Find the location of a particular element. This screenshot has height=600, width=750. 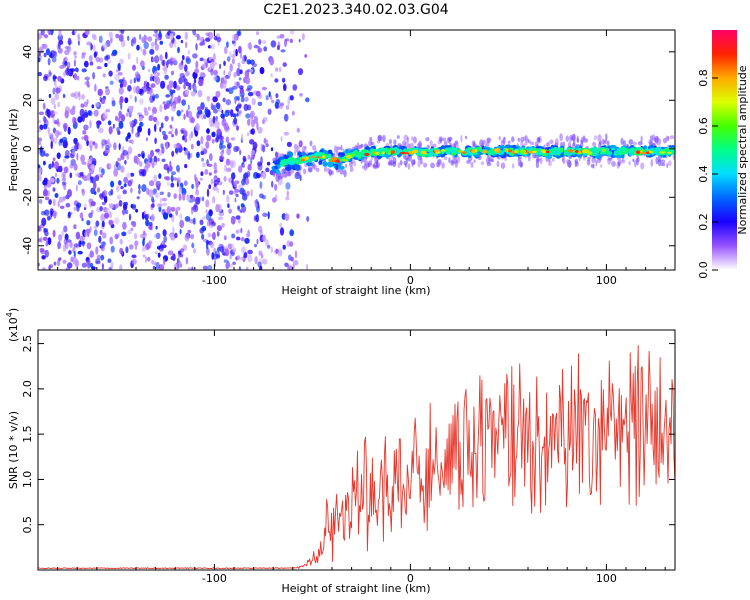

x-tick-label: 100 is located at coordinates (606, 280).